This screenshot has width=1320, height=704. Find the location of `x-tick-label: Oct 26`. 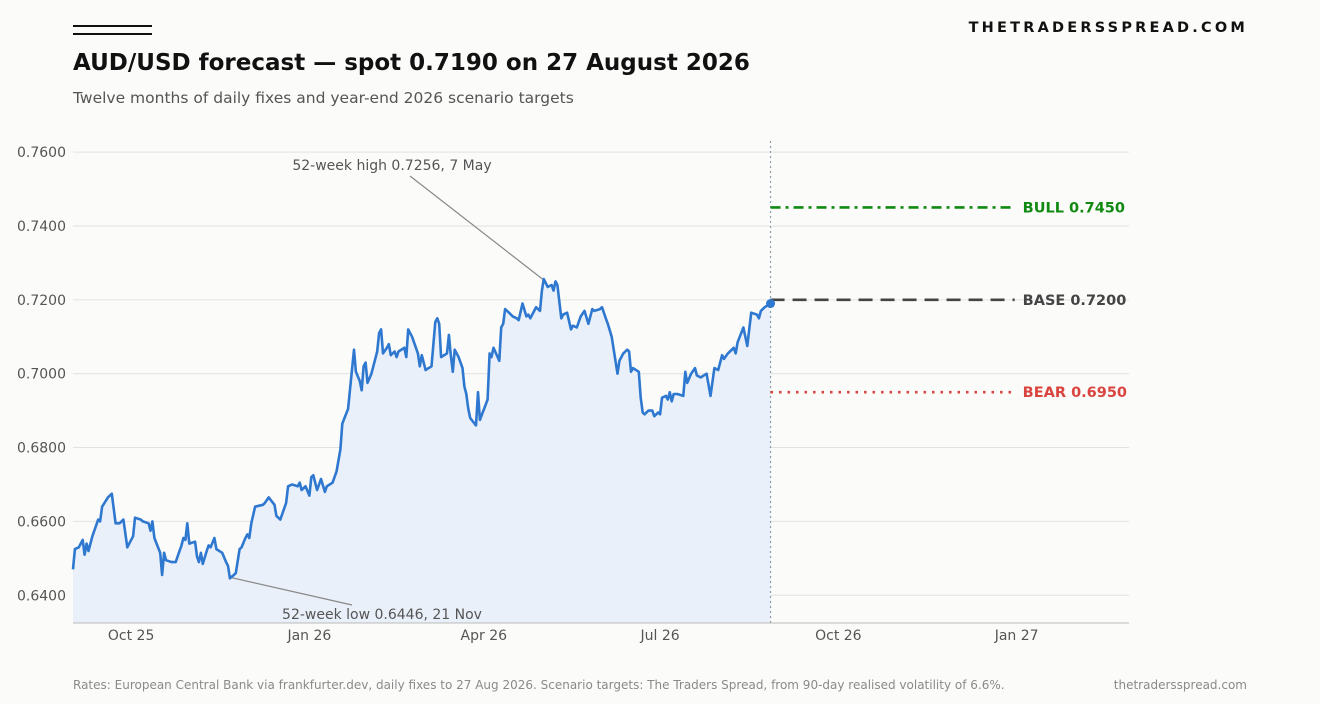

x-tick-label: Oct 26 is located at coordinates (838, 636).